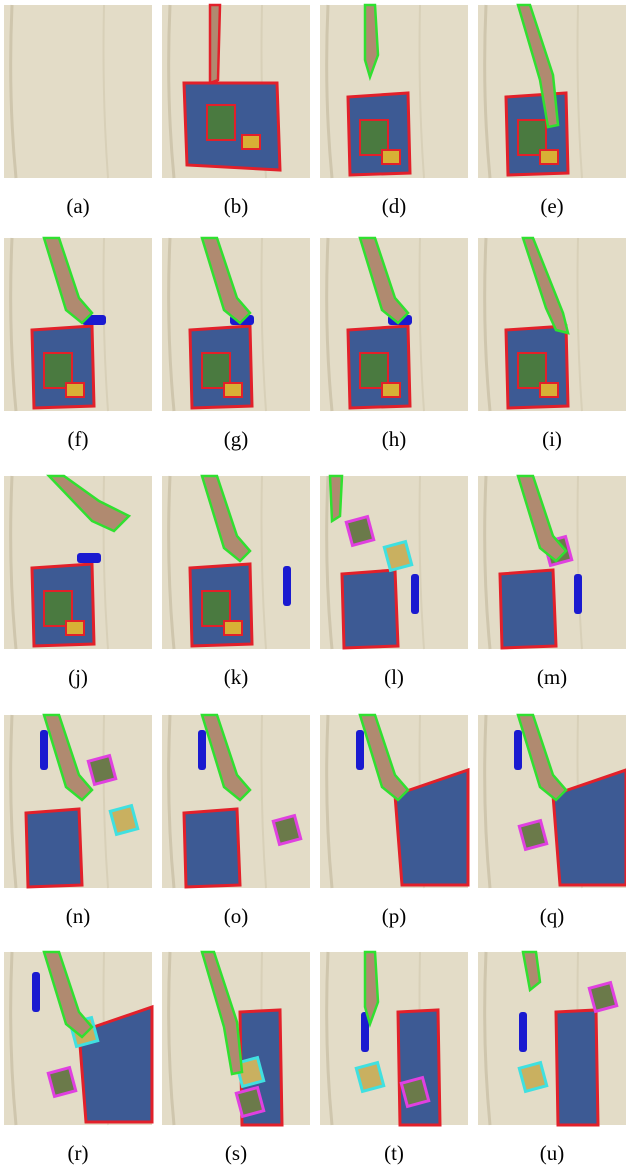  What do you see at coordinates (552, 916) in the screenshot?
I see `panel-caption: (q)` at bounding box center [552, 916].